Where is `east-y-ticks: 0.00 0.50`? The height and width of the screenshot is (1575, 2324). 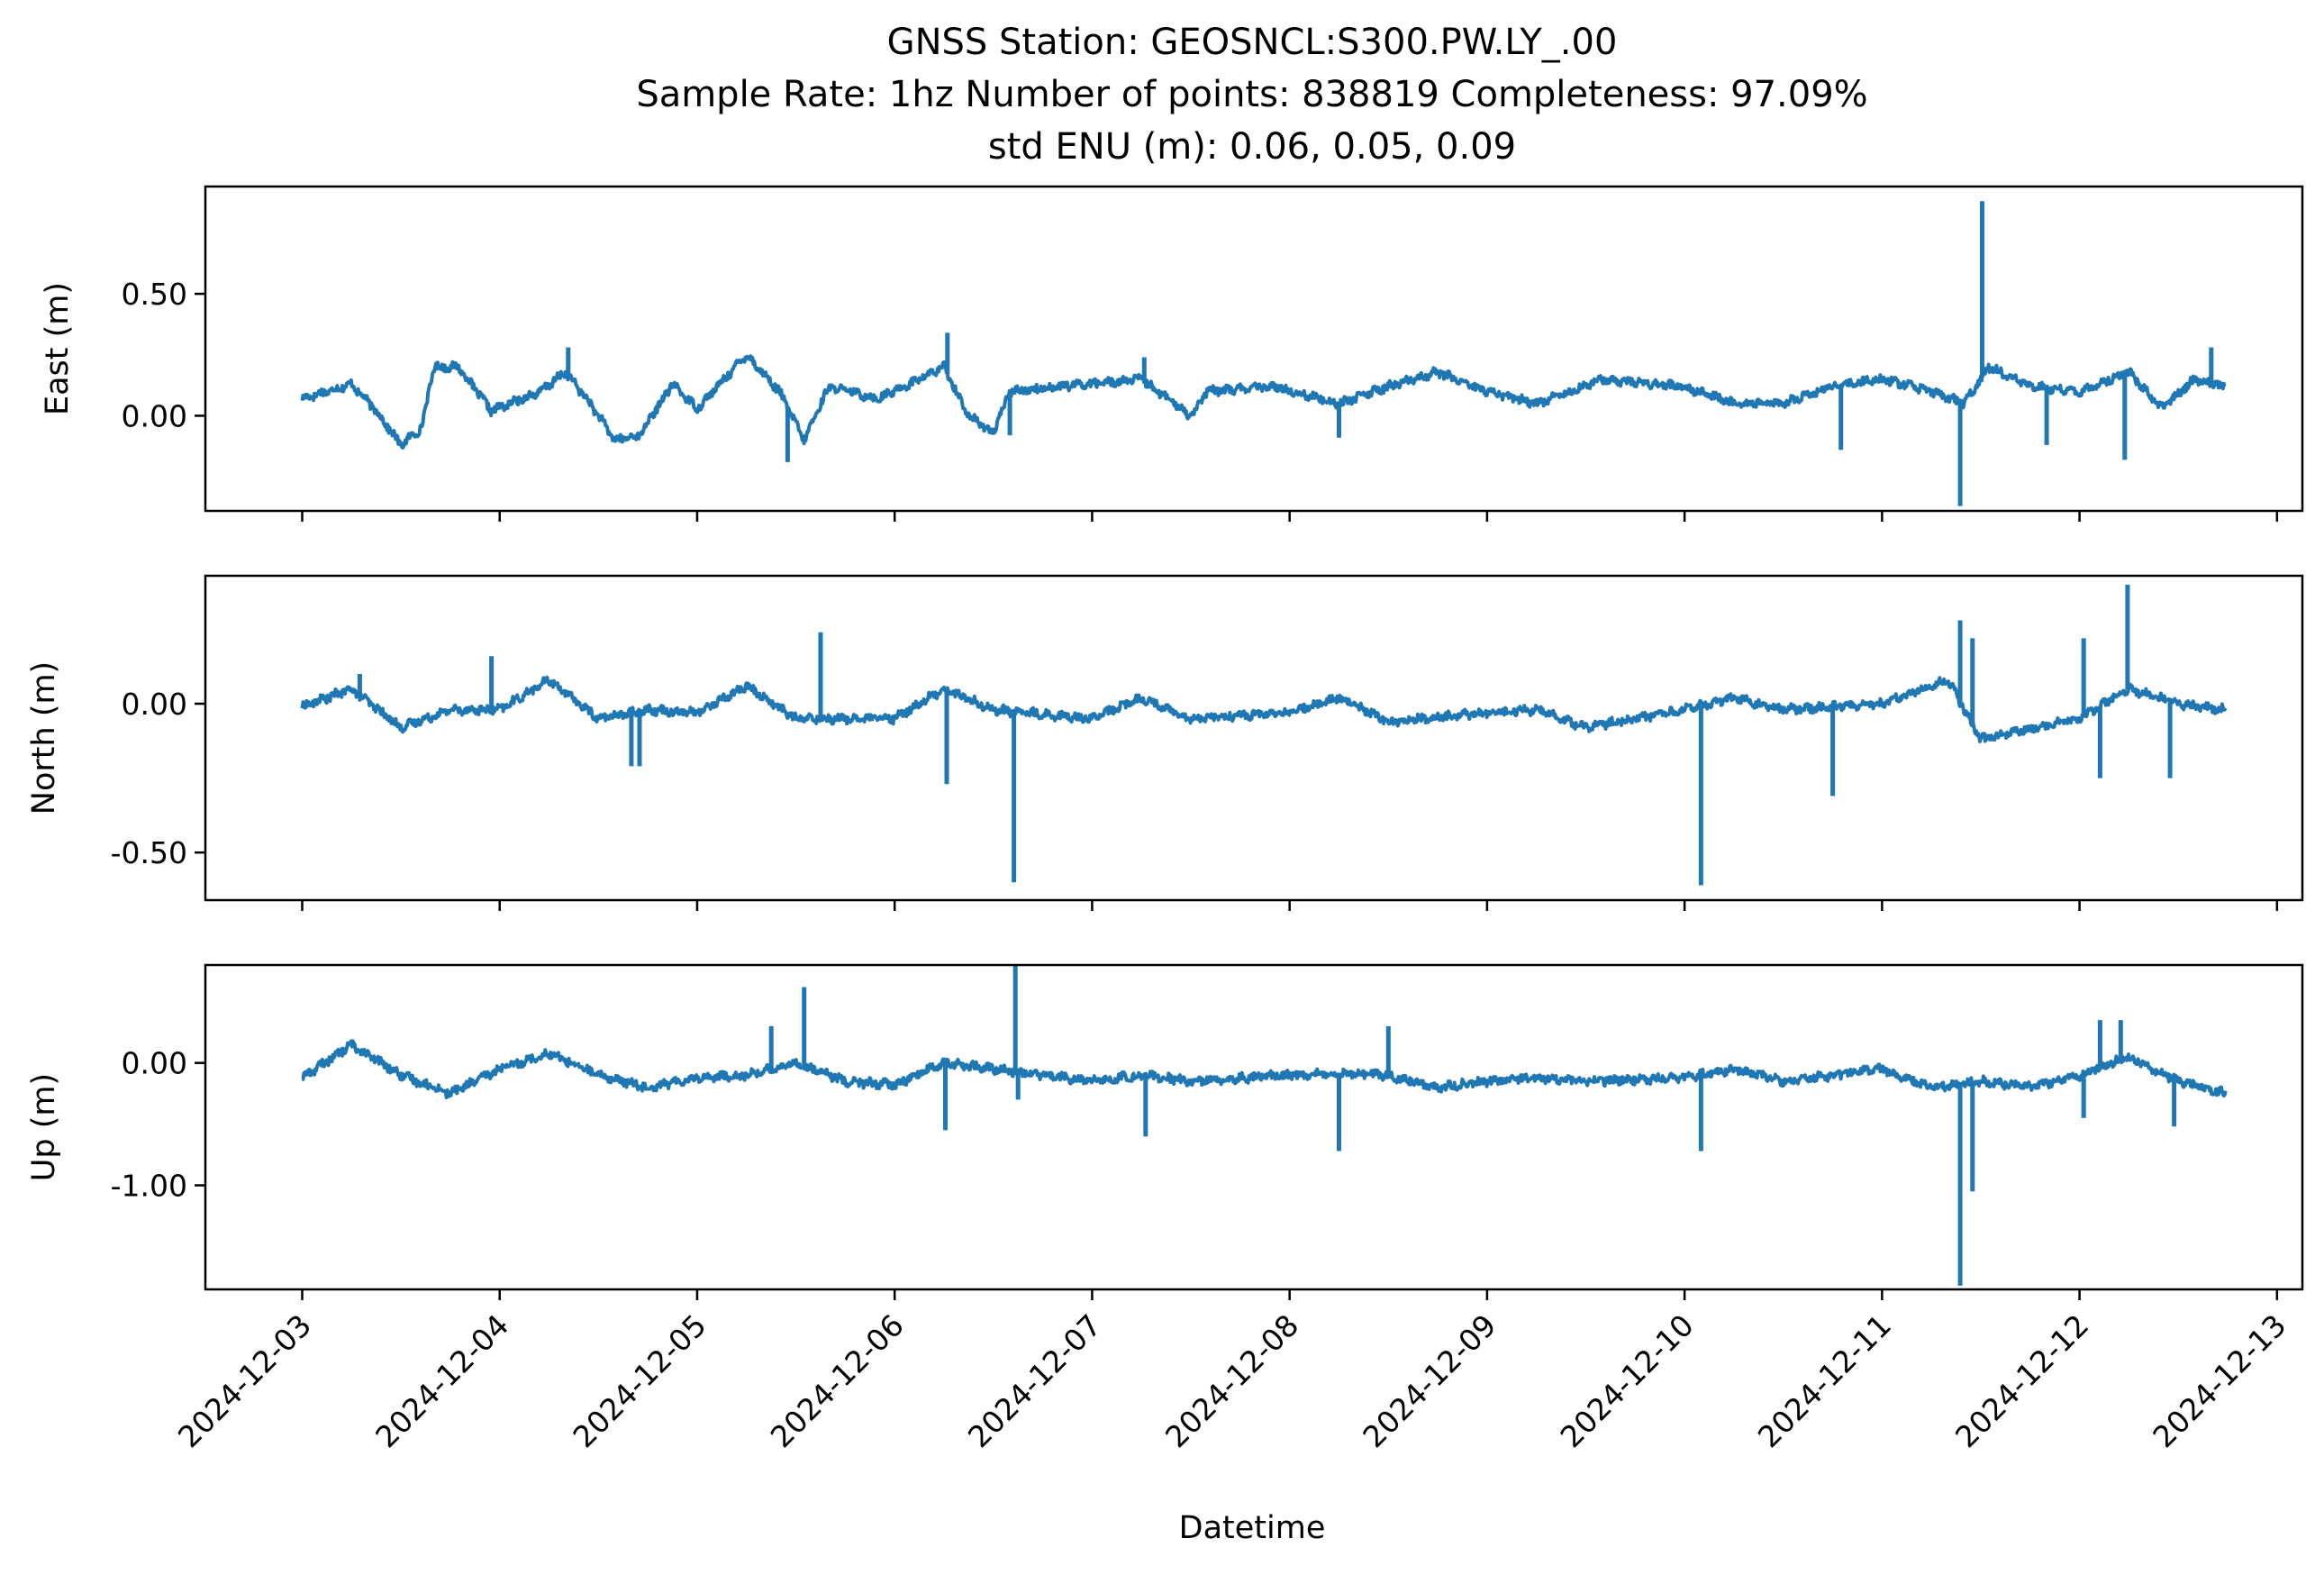 east-y-ticks: 0.00 0.50 is located at coordinates (164, 355).